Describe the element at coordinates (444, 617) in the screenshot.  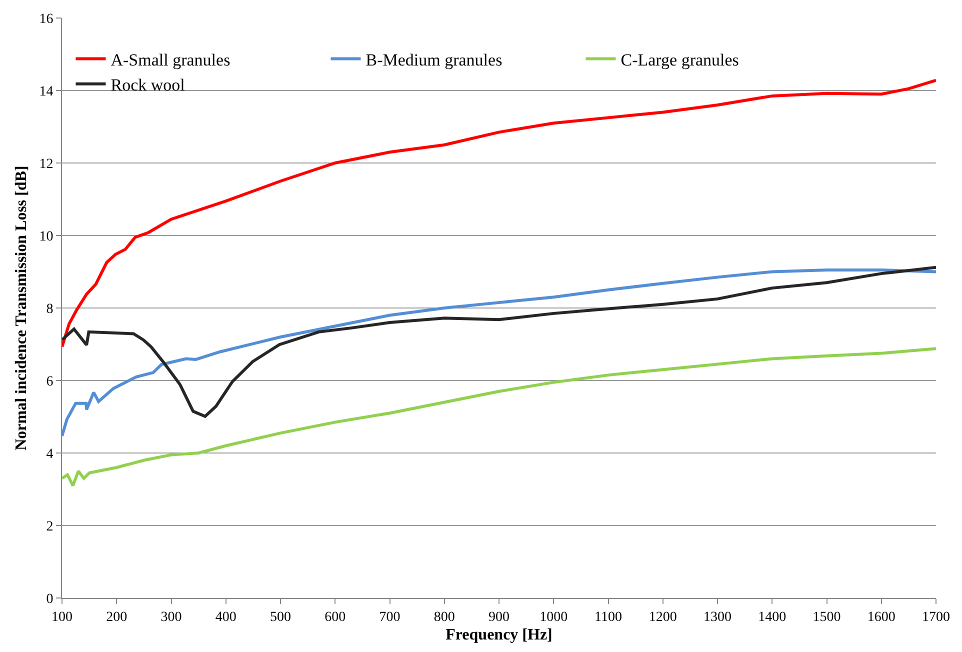
I see `x-tick-label: 800` at that location.